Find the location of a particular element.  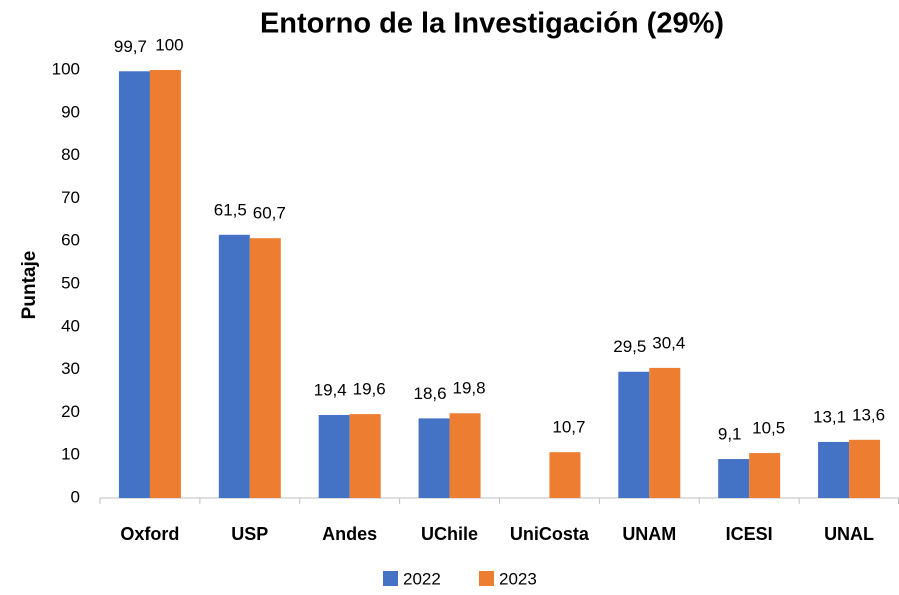

x-tick-label: UChile is located at coordinates (449, 534).